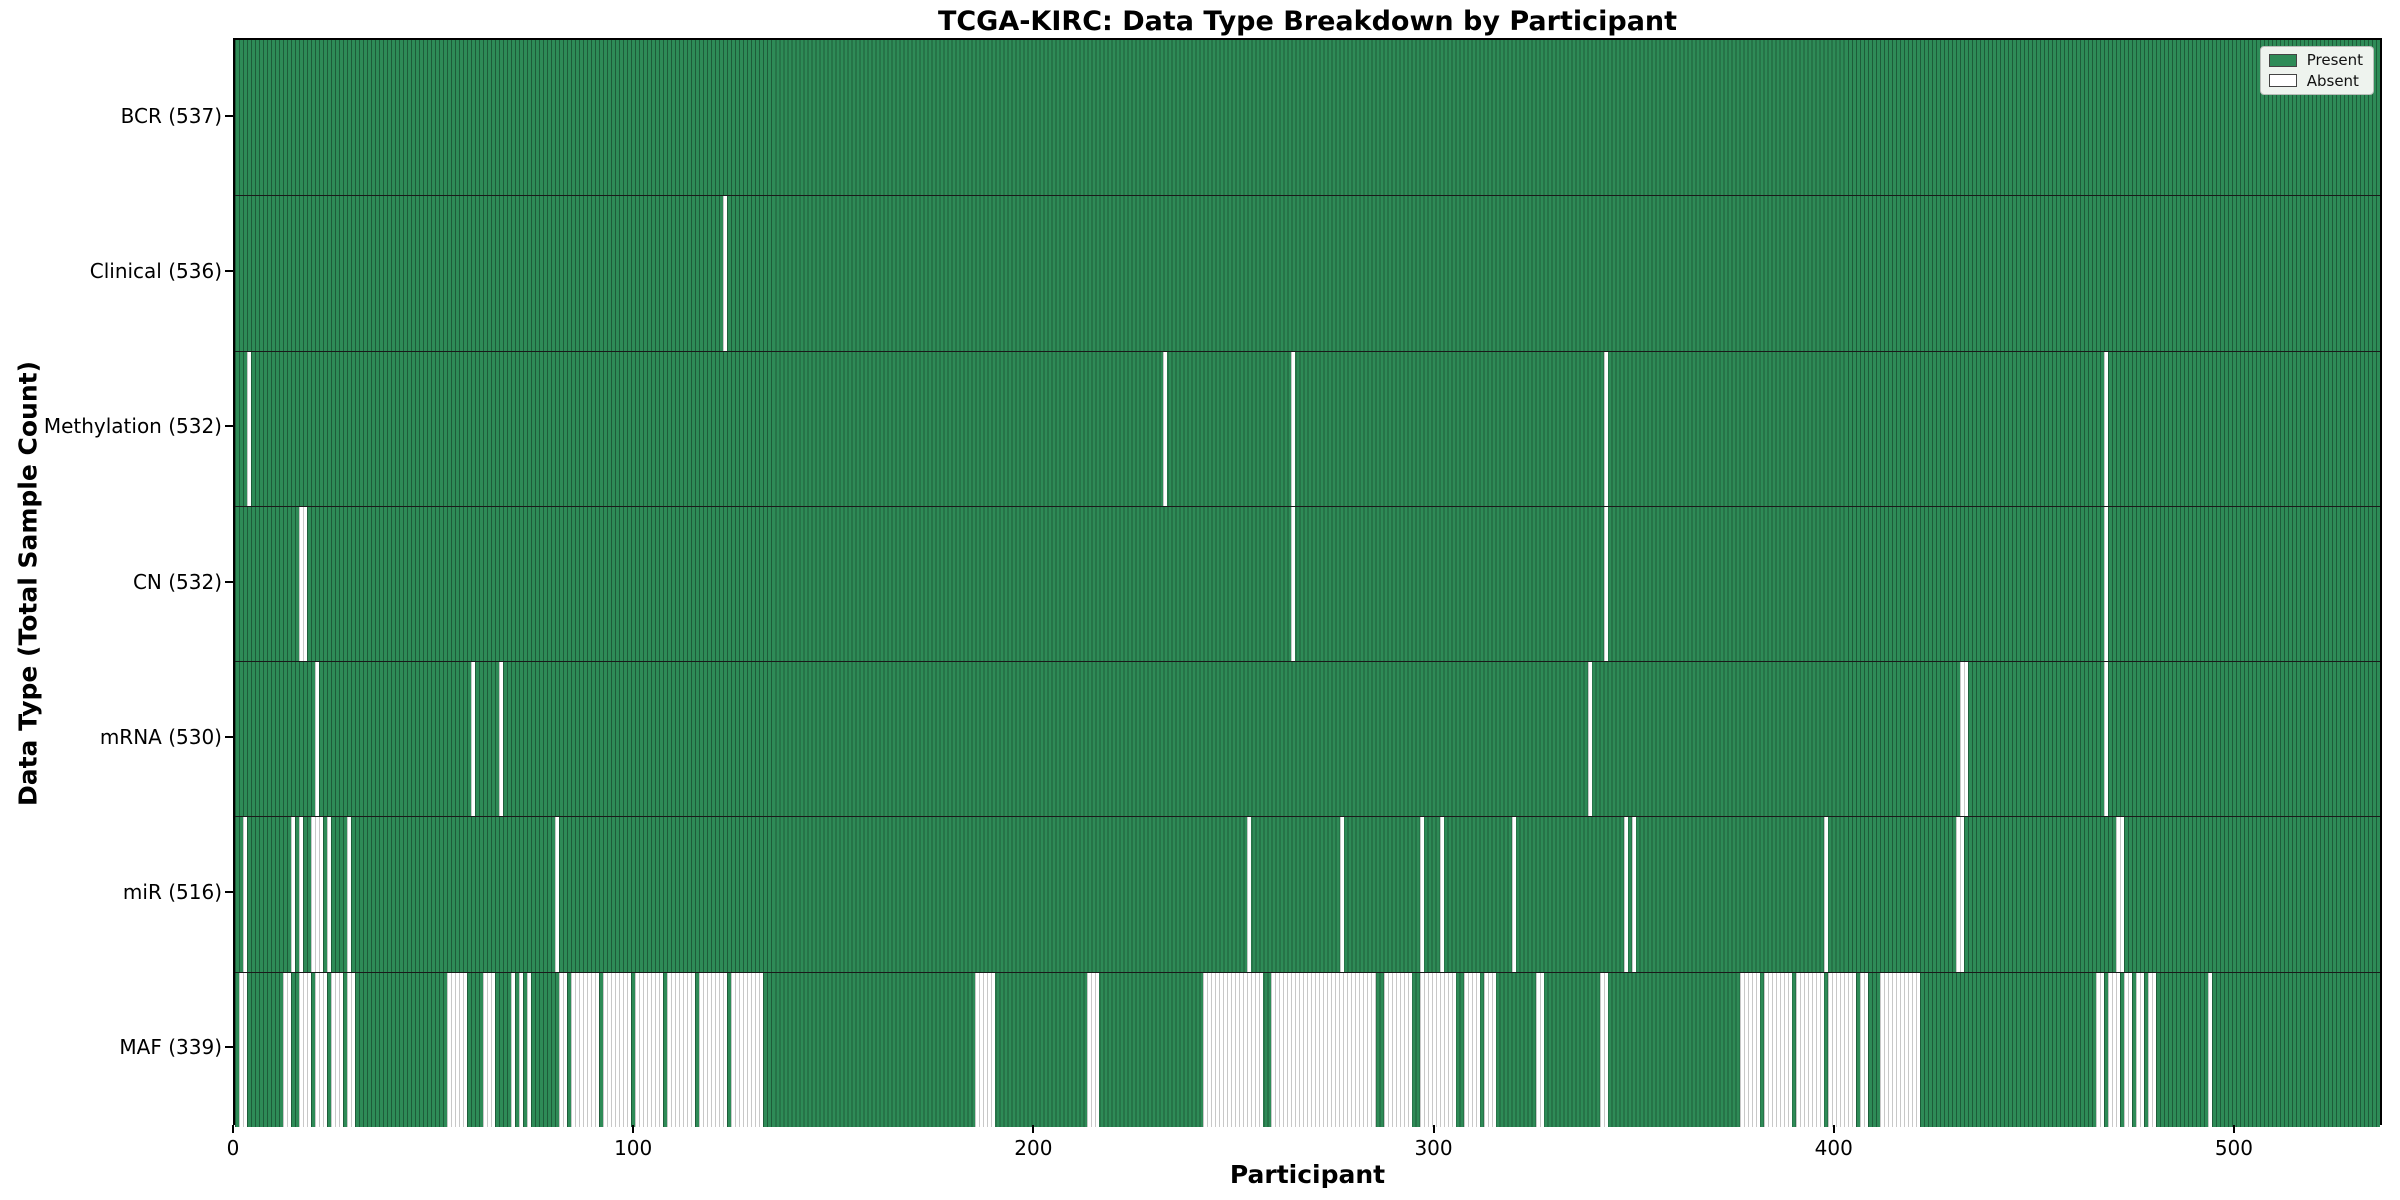  What do you see at coordinates (1307, 428) in the screenshot?
I see `row-band-methylation` at bounding box center [1307, 428].